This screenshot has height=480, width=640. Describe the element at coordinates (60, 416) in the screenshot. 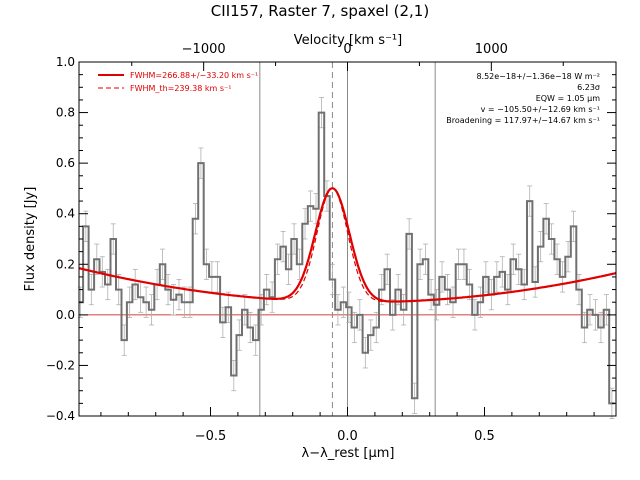

I see `y-tick-label: −0.4` at that location.